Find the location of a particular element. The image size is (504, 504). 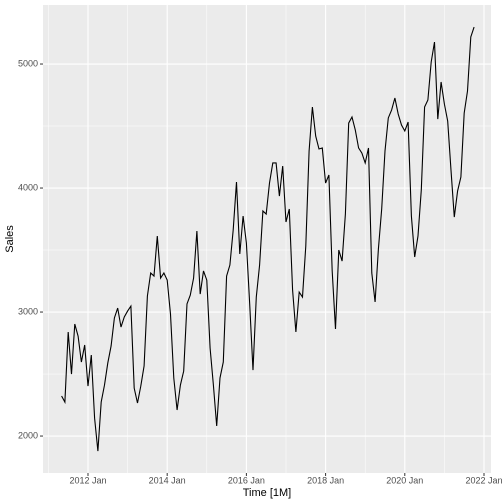

x-tick-label: 2012 Jan is located at coordinates (87, 480).